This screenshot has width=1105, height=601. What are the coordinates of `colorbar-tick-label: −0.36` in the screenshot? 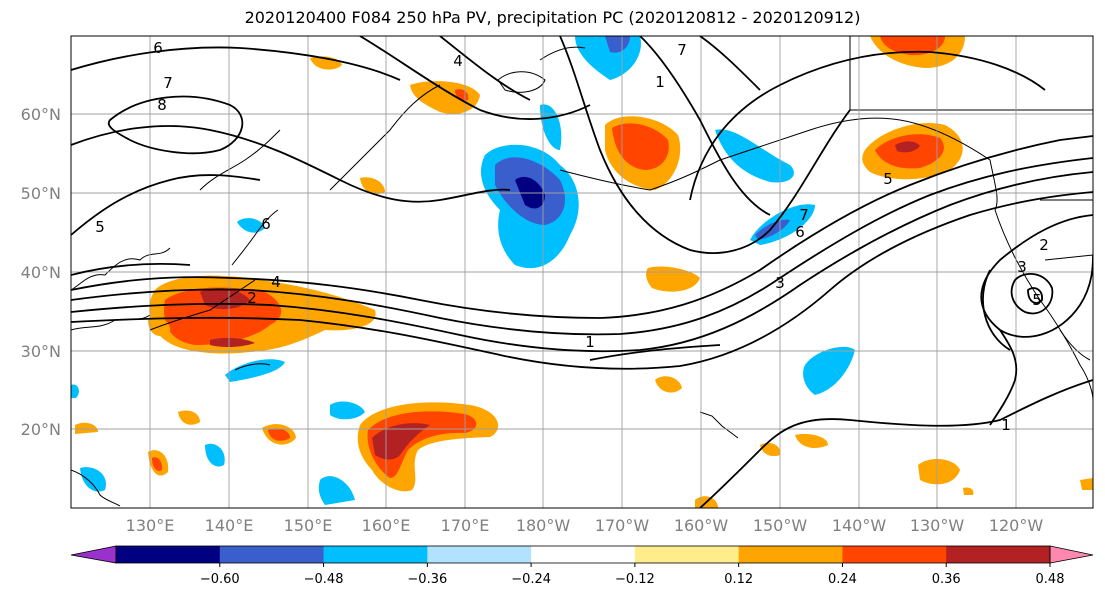 It's located at (427, 579).